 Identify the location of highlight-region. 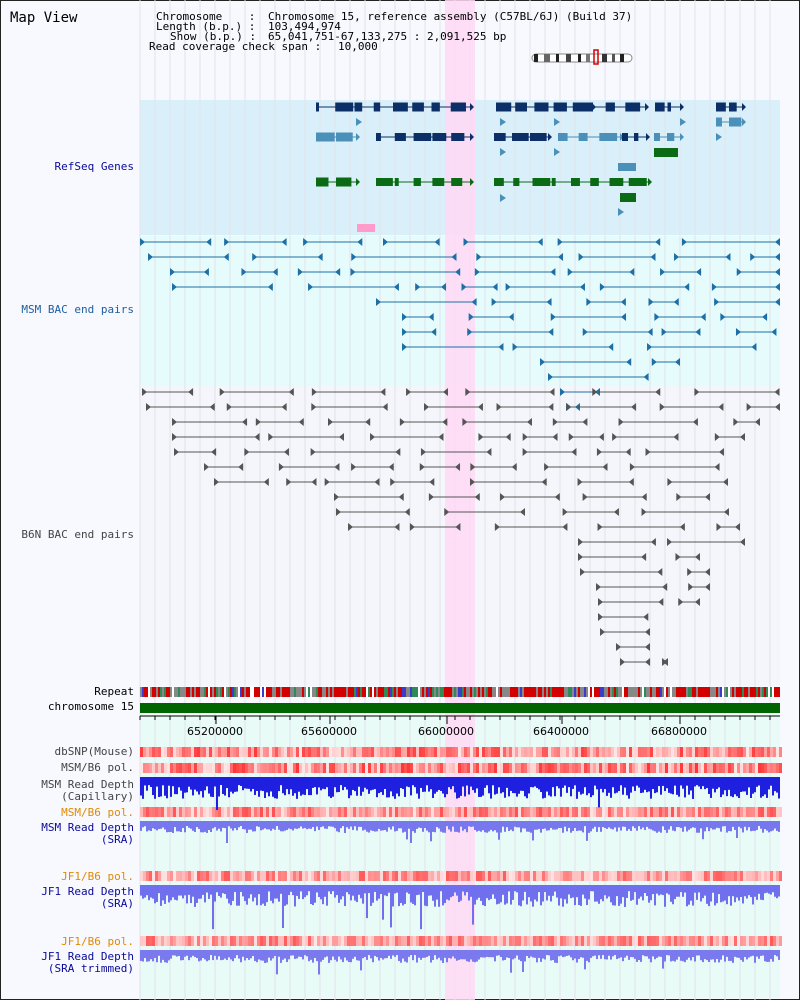
(460, 500).